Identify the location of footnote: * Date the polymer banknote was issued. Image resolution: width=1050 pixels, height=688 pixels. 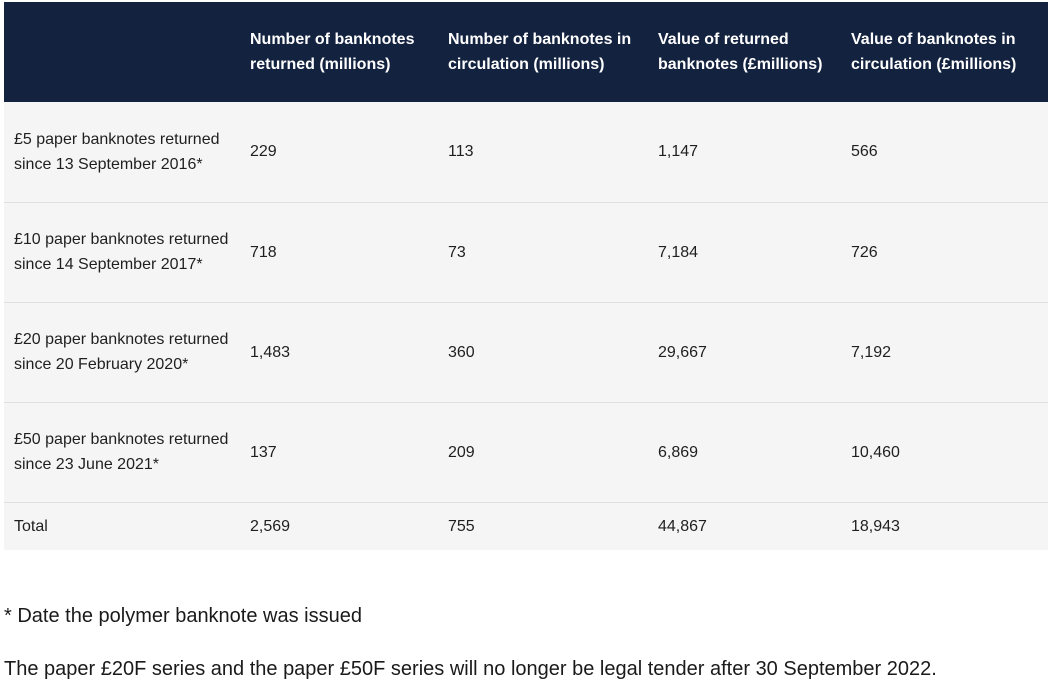
(183, 616).